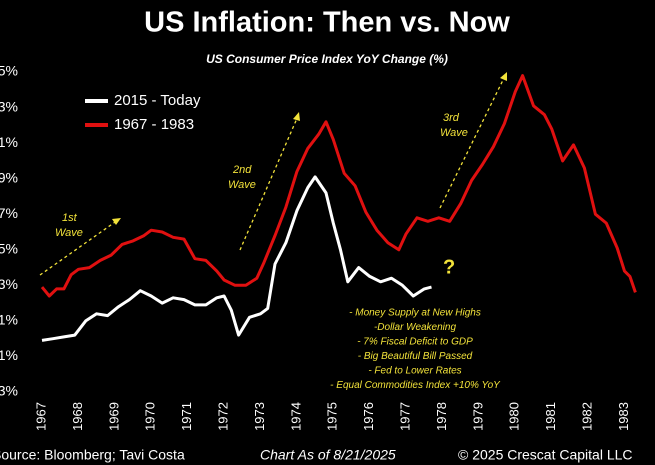 This screenshot has width=655, height=465. Describe the element at coordinates (415, 327) in the screenshot. I see `note: -Dollar Weakening` at that location.